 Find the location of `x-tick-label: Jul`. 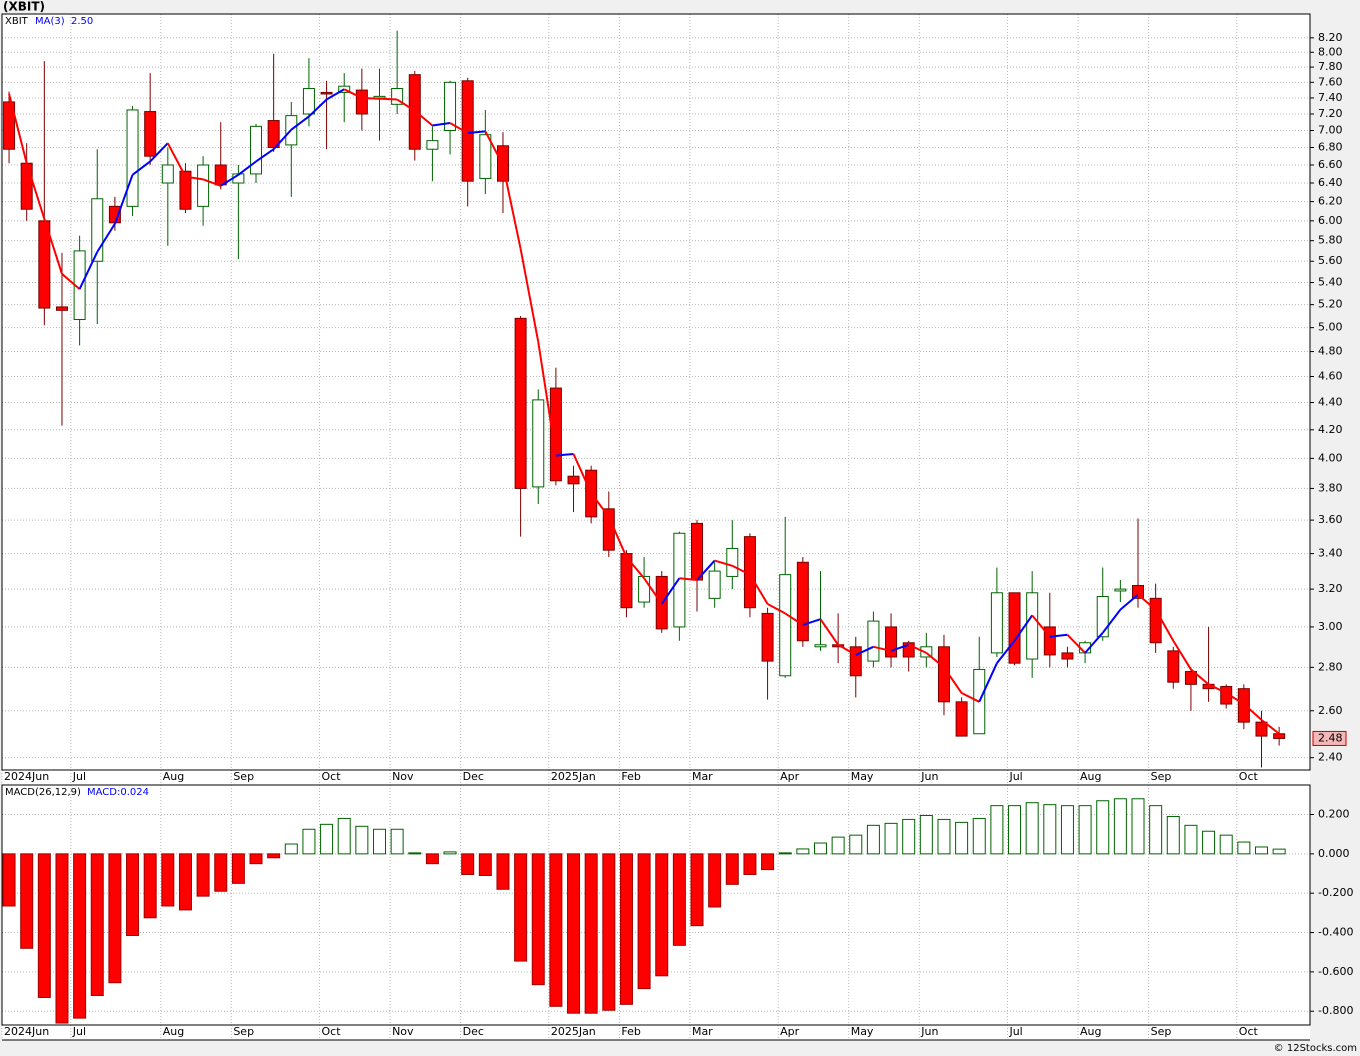

x-tick-label: Jul is located at coordinates (79, 776).